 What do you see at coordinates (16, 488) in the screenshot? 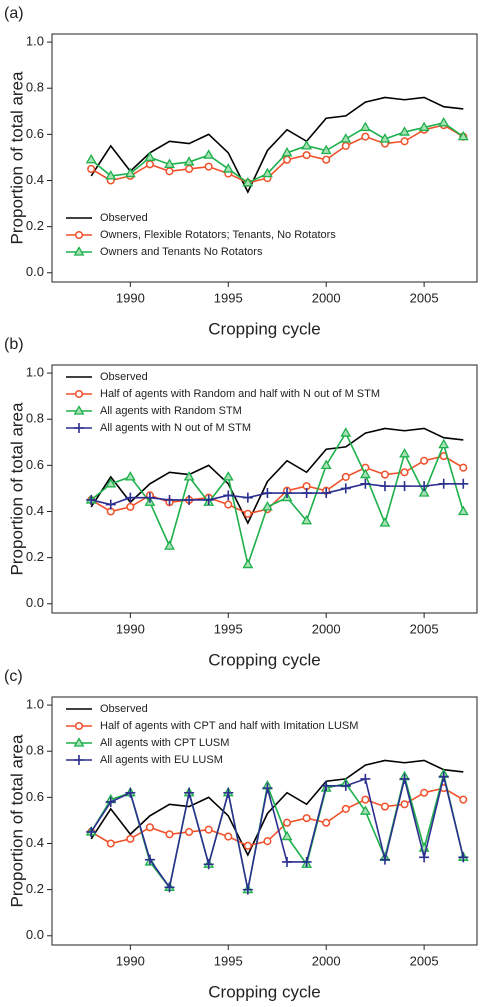
I see `y-axis-label: Proportion of total area` at bounding box center [16, 488].